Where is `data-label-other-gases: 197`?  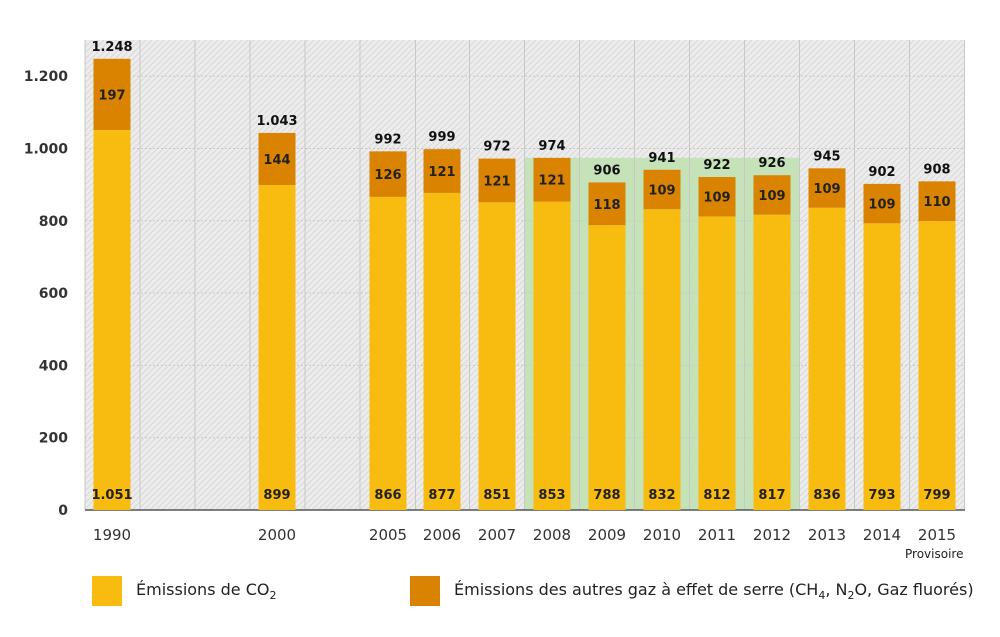
data-label-other-gases: 197 is located at coordinates (111, 95).